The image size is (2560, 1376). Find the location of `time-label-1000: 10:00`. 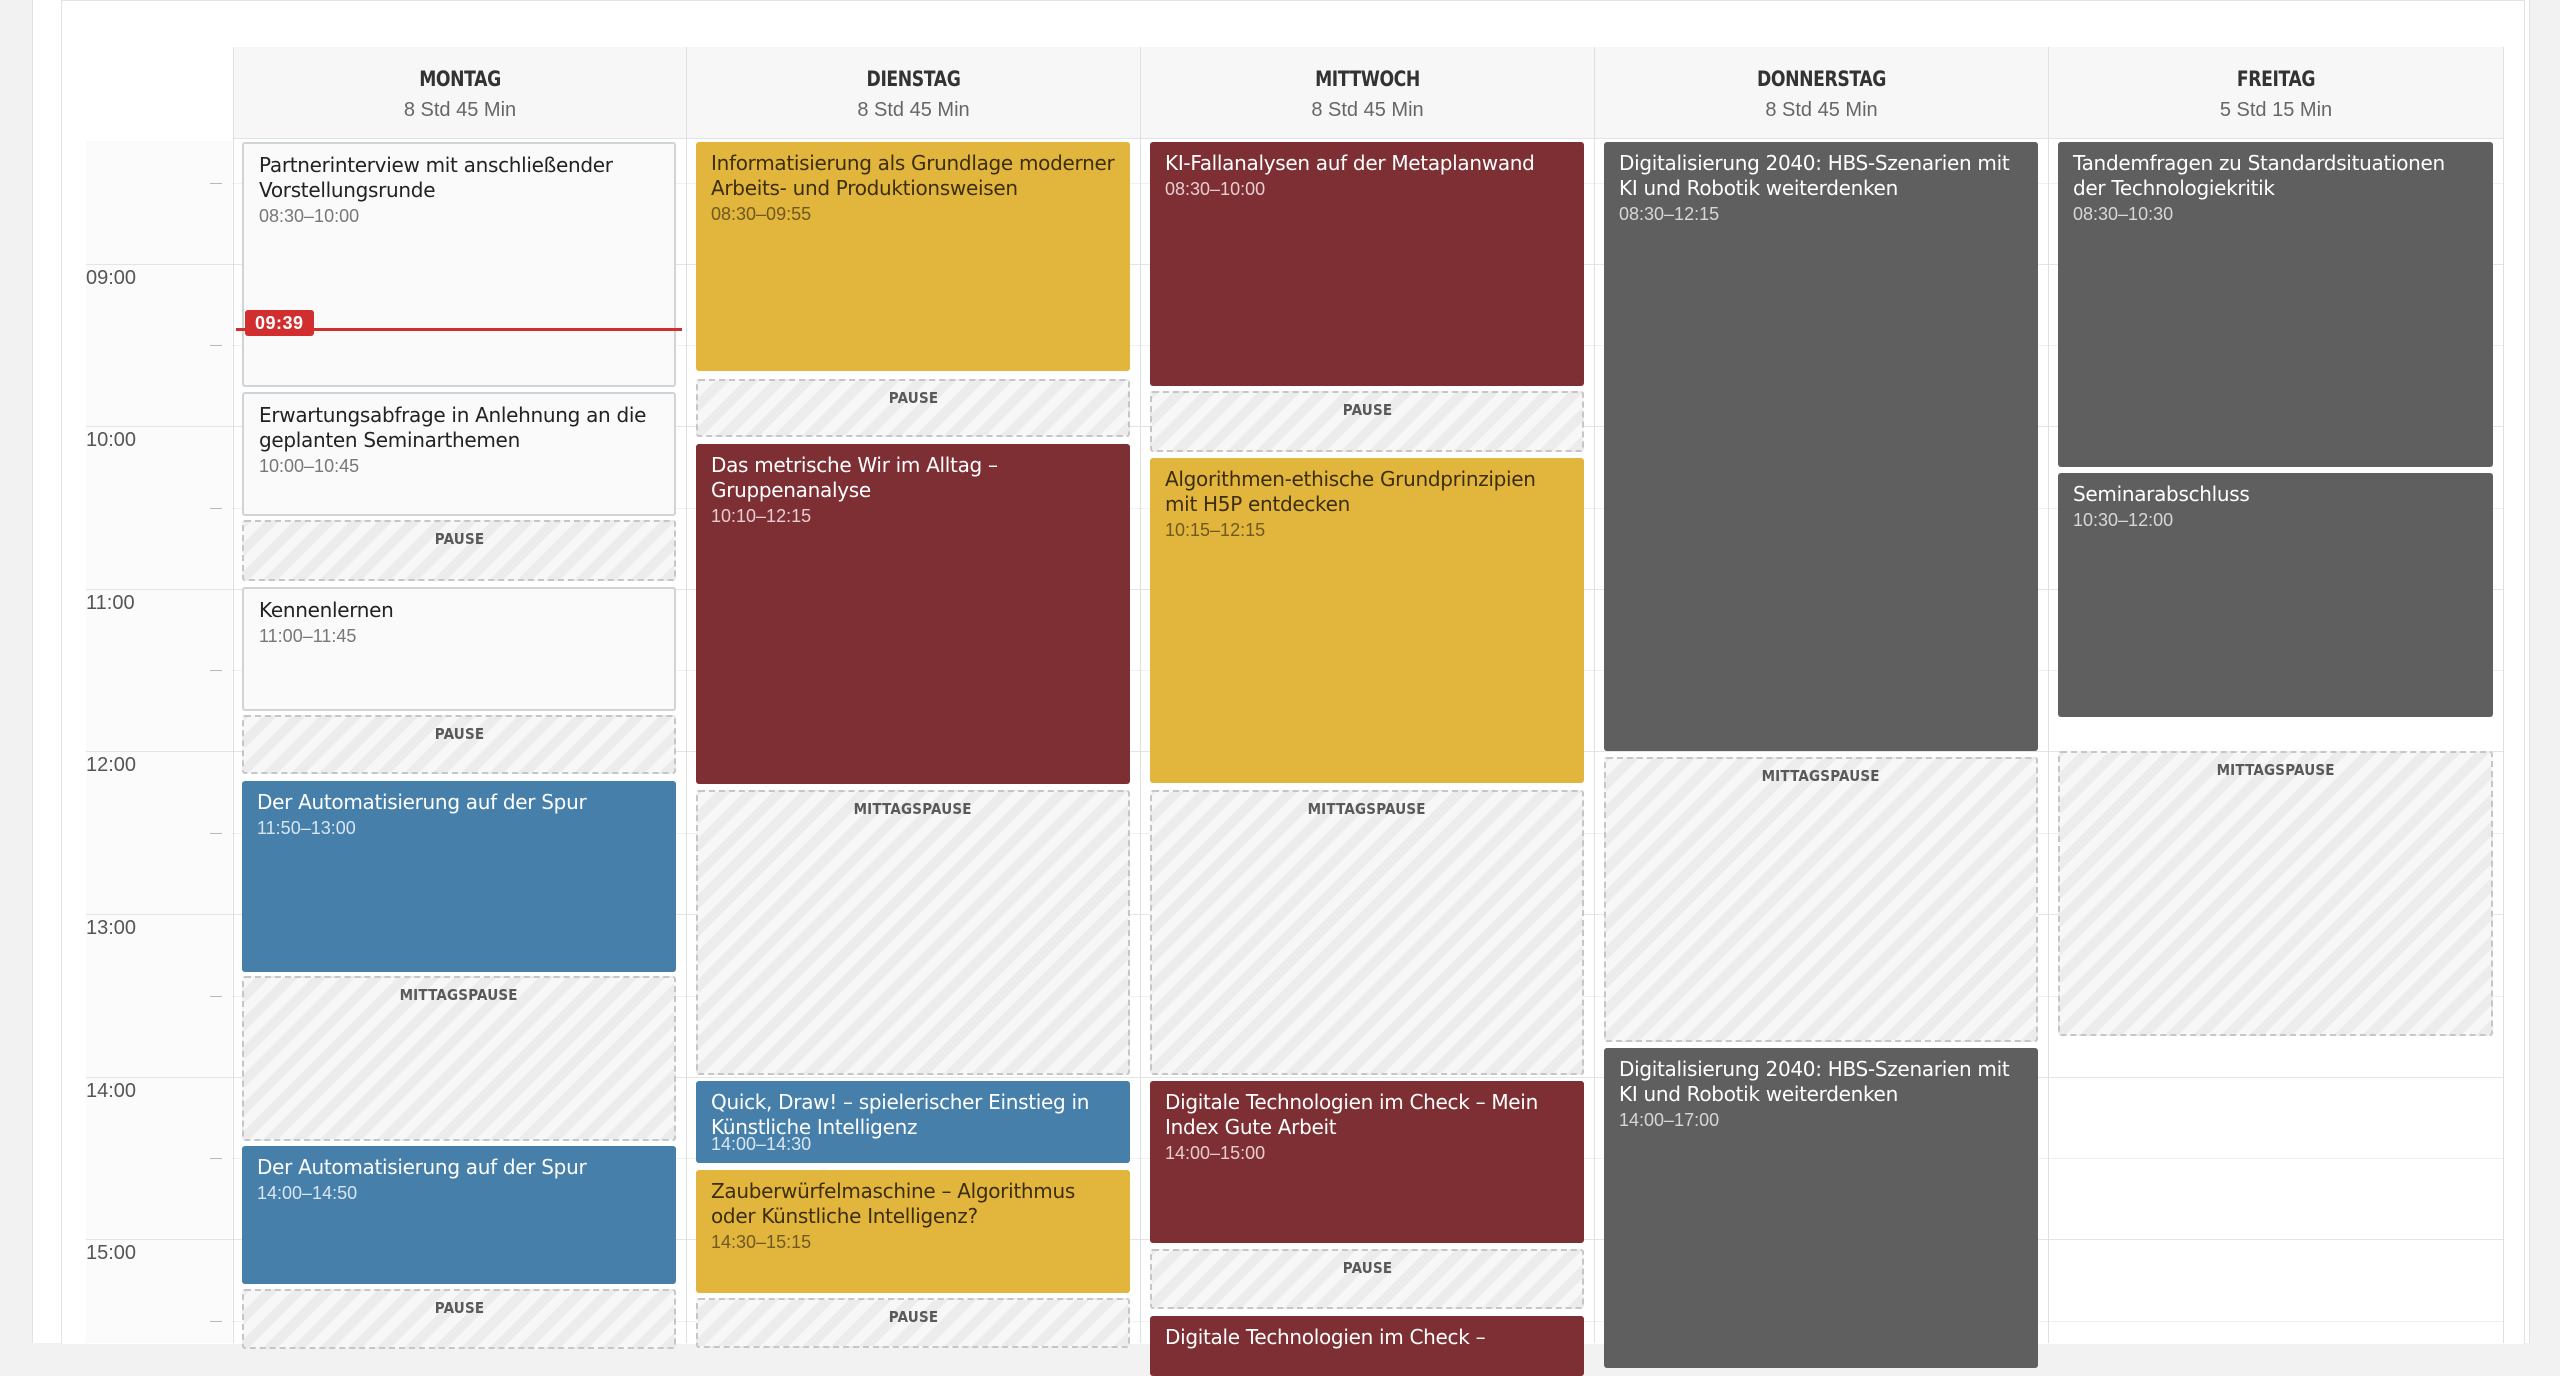

time-label-1000: 10:00 is located at coordinates (111, 440).